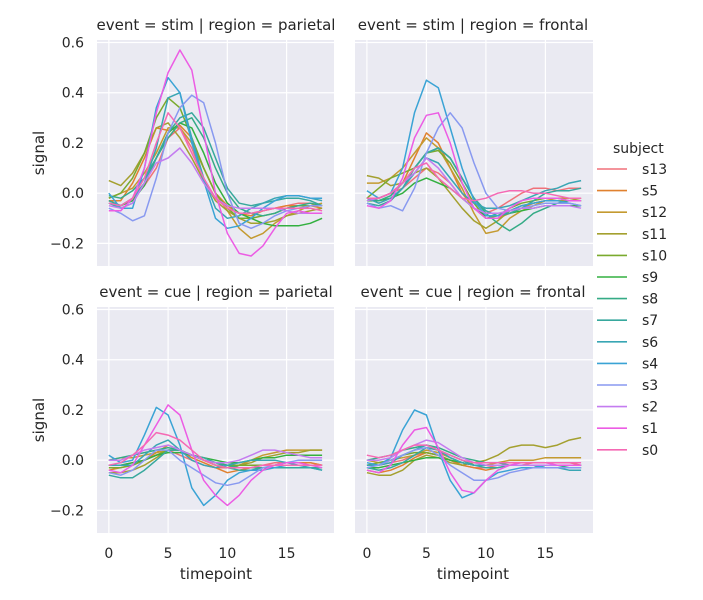 The height and width of the screenshot is (600, 703). What do you see at coordinates (215, 420) in the screenshot?
I see `panel-2-background` at bounding box center [215, 420].